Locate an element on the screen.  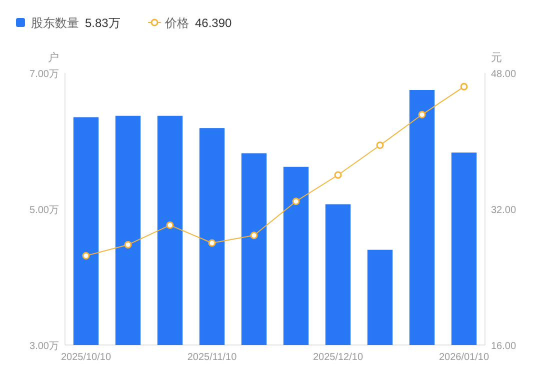
legend-label: 价格 is located at coordinates (176, 23).